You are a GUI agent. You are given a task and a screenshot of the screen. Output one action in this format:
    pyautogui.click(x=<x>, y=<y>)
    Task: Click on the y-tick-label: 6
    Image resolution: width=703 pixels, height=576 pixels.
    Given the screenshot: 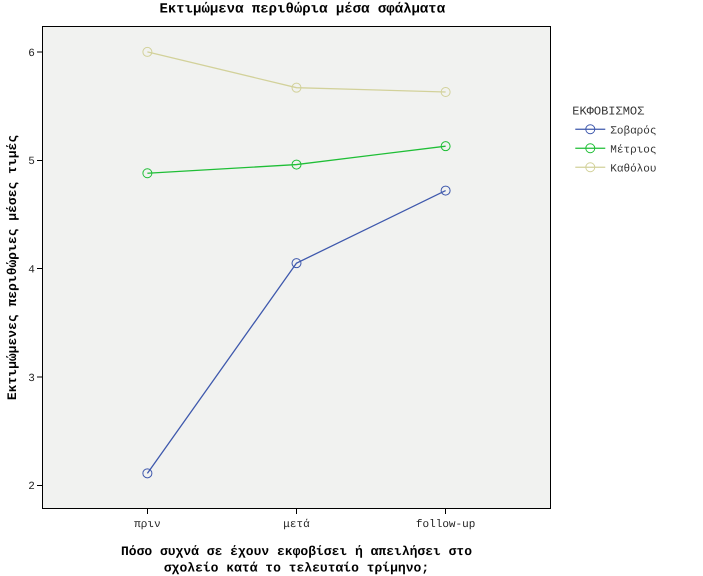 What is the action you would take?
    pyautogui.click(x=31, y=54)
    